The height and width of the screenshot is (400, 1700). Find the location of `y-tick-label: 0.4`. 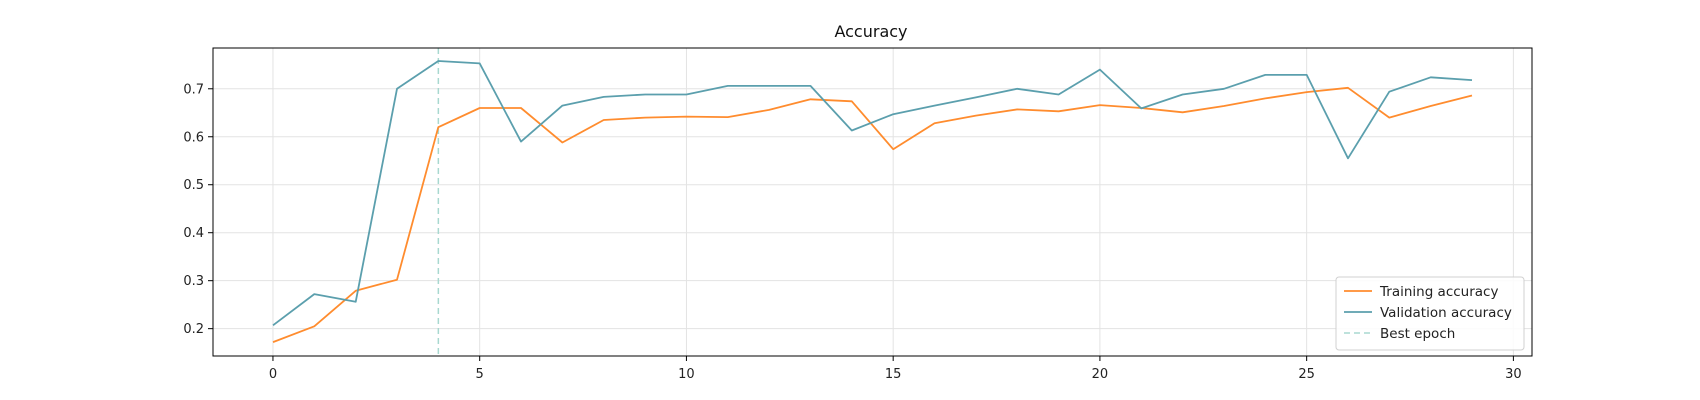

y-tick-label: 0.4 is located at coordinates (193, 233).